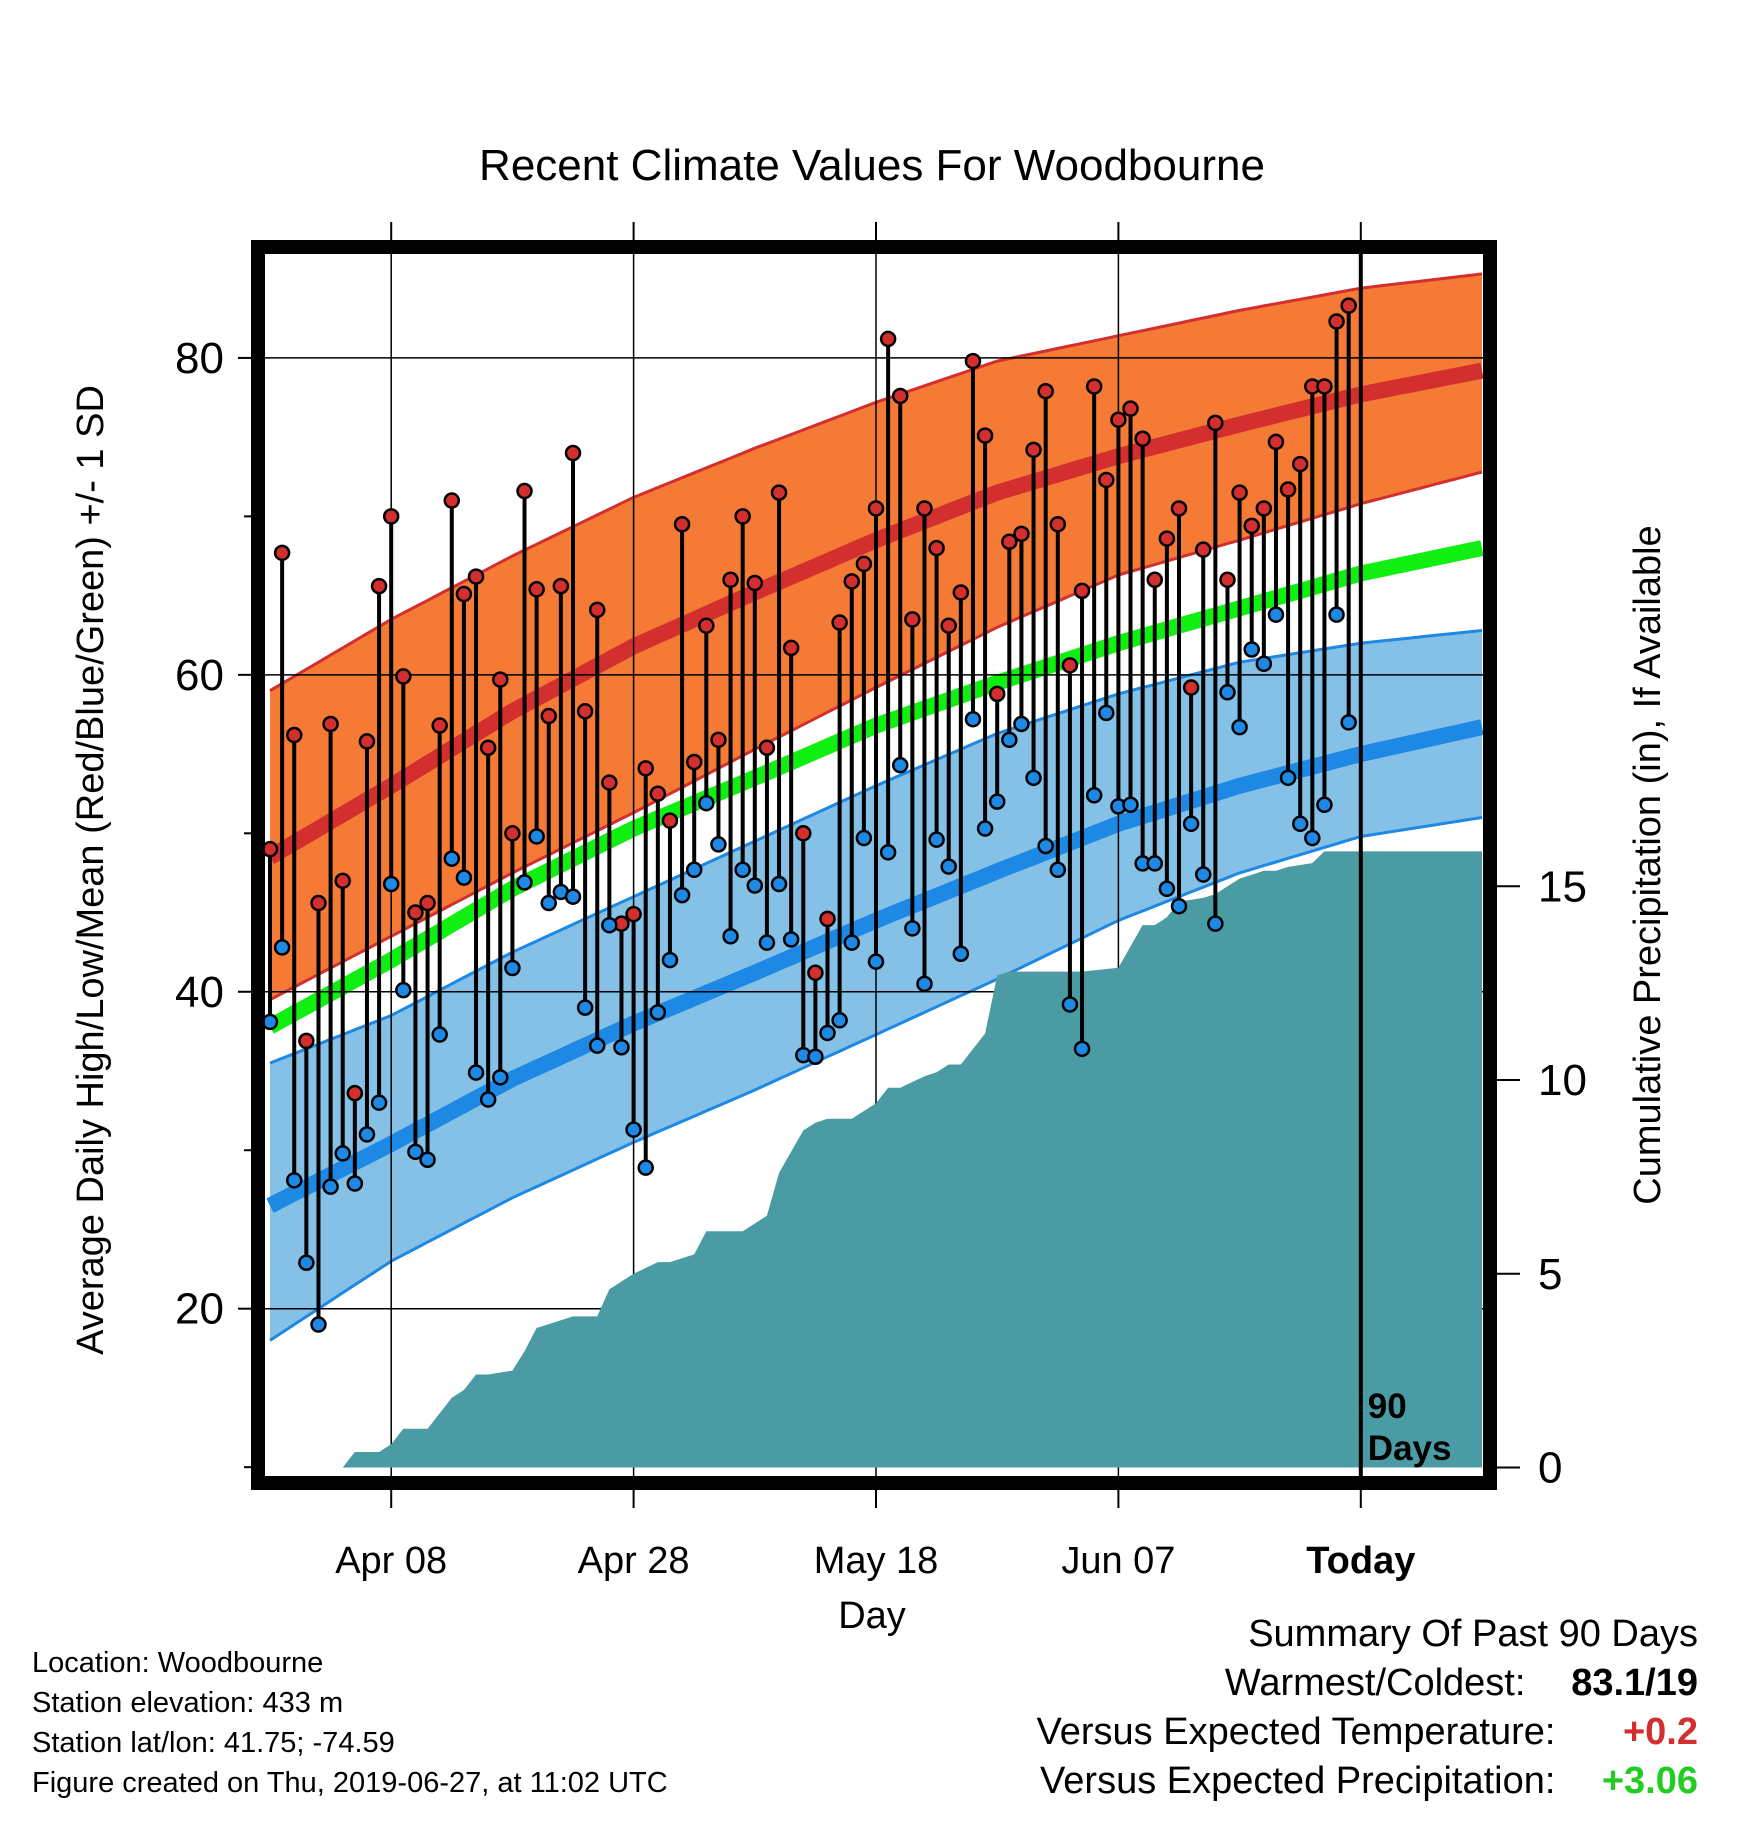 The height and width of the screenshot is (1828, 1748). What do you see at coordinates (1387, 1406) in the screenshot?
I see `today-label-line: 90` at bounding box center [1387, 1406].